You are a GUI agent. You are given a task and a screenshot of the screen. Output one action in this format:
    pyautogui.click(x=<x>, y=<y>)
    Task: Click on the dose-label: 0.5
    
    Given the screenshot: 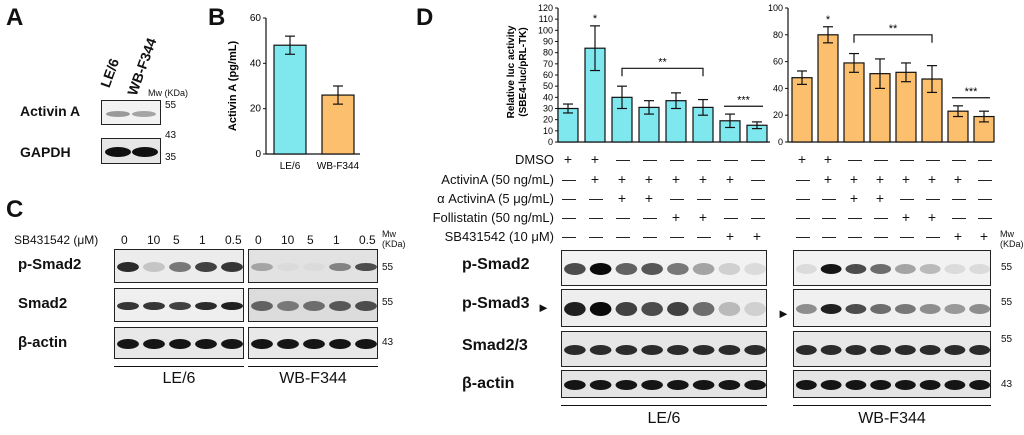 What is the action you would take?
    pyautogui.click(x=367, y=240)
    